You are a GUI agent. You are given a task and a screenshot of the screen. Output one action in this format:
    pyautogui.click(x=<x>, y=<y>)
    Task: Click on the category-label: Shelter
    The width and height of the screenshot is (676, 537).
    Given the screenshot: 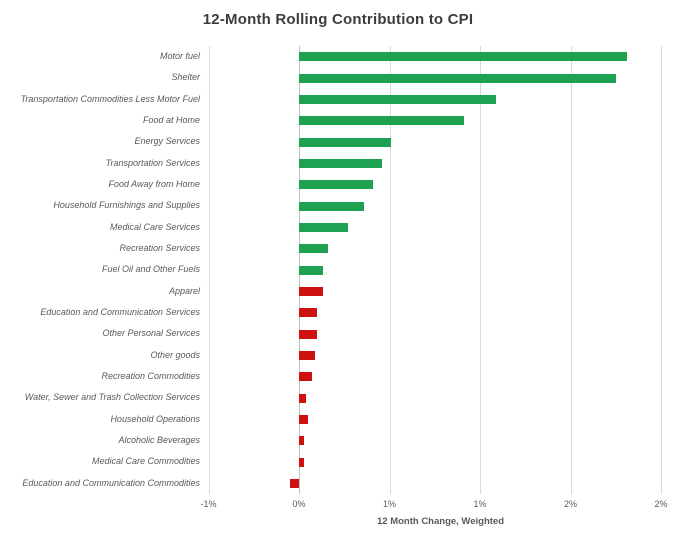 What is the action you would take?
    pyautogui.click(x=185, y=77)
    